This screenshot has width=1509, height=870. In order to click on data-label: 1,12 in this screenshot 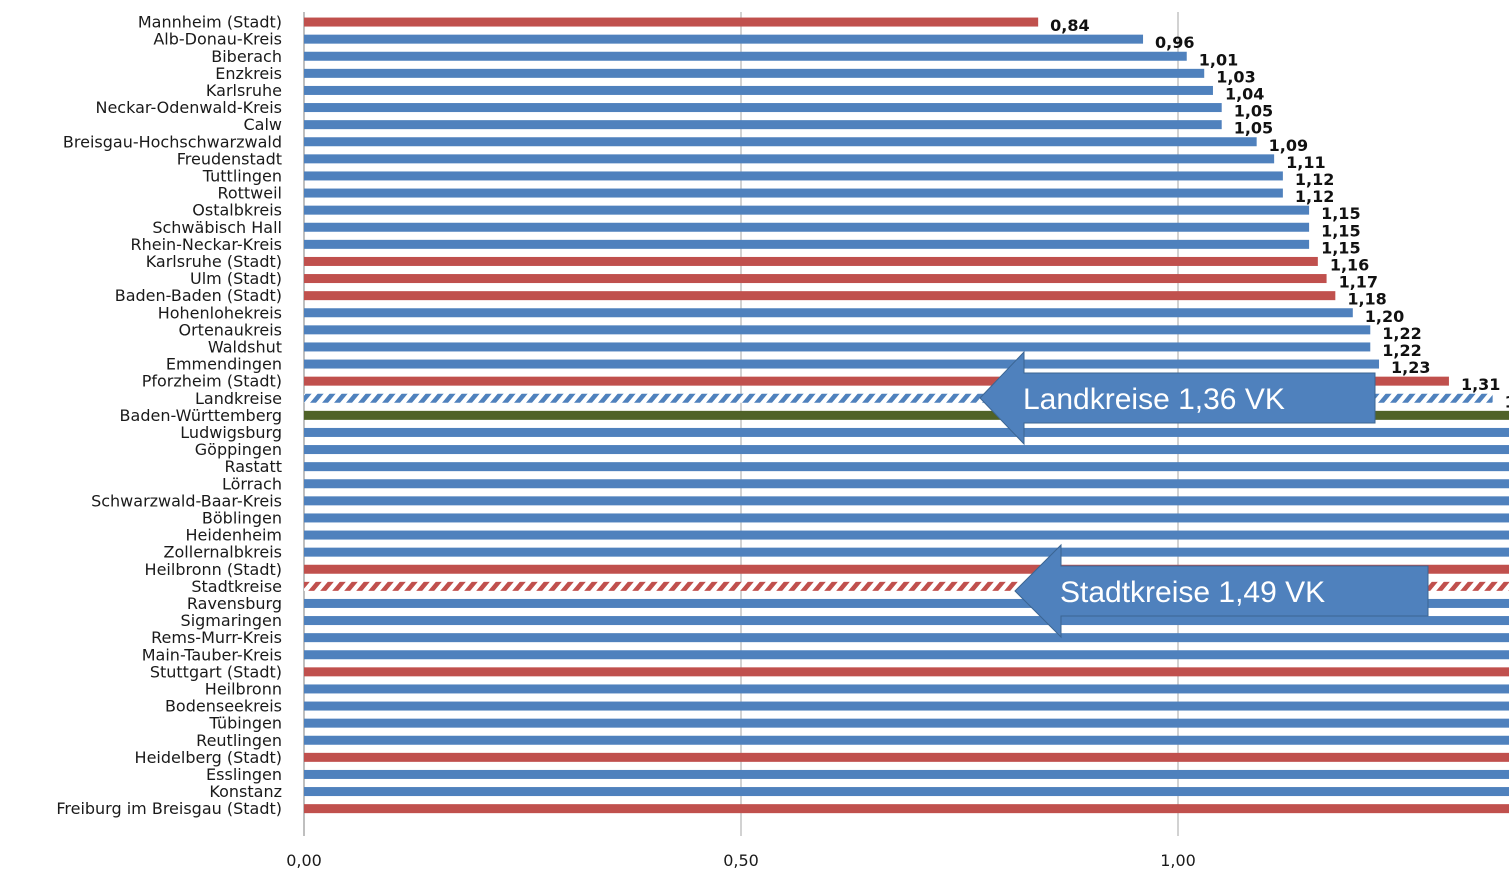, I will do `click(1314, 196)`.